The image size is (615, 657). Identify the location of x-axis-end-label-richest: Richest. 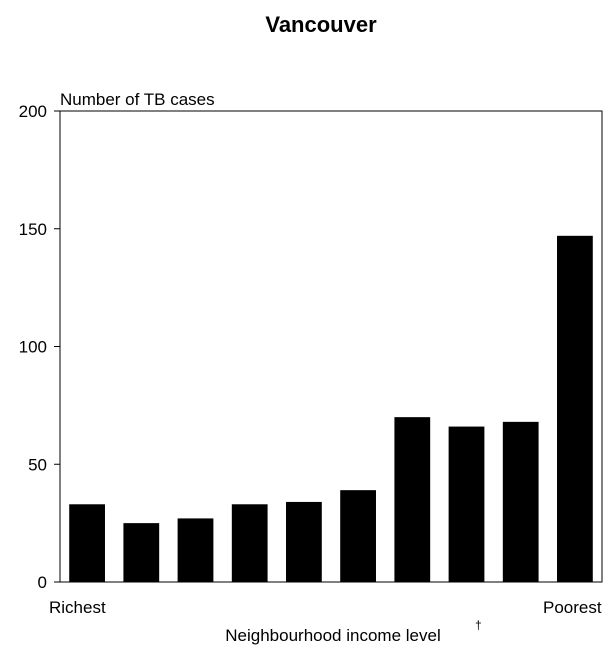
(77, 607).